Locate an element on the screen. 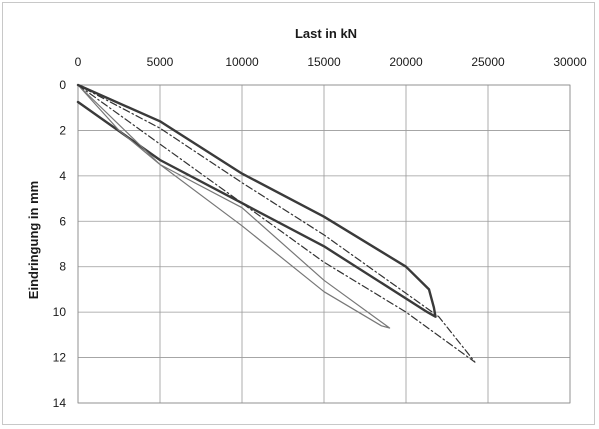  x-tick-label-0: 0 is located at coordinates (78, 62).